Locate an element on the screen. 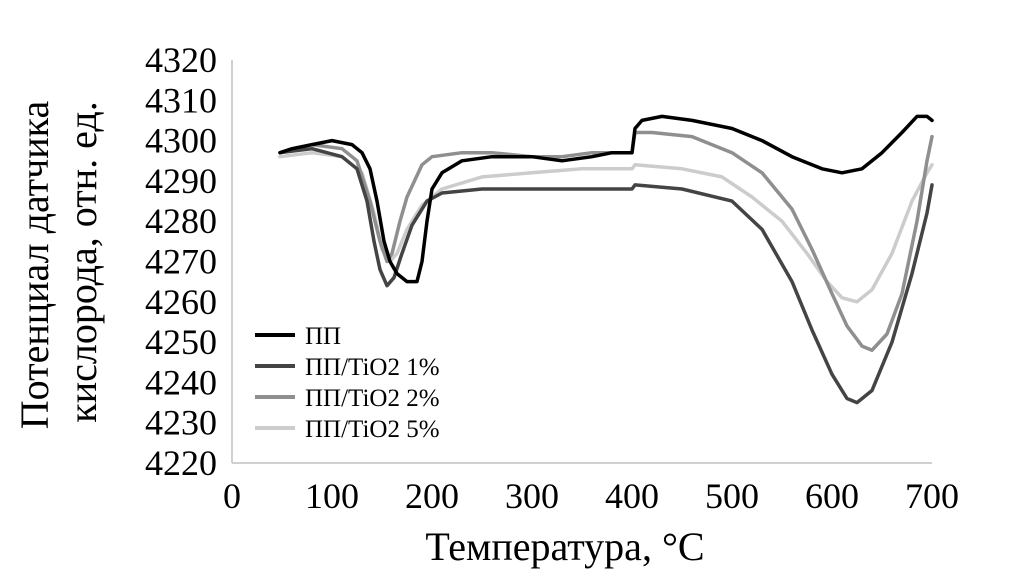 The width and height of the screenshot is (1022, 580). y-tick-label: 4280 is located at coordinates (181, 221).